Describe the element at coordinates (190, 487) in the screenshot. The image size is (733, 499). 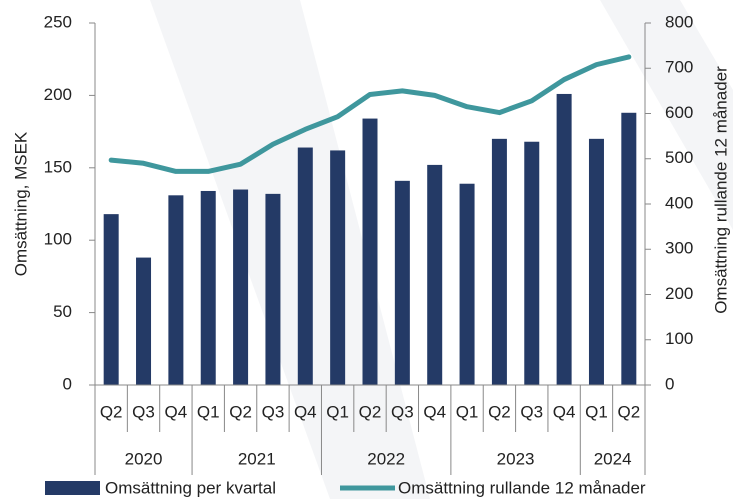
I see `legend-label: Omsättning per kvartal` at that location.